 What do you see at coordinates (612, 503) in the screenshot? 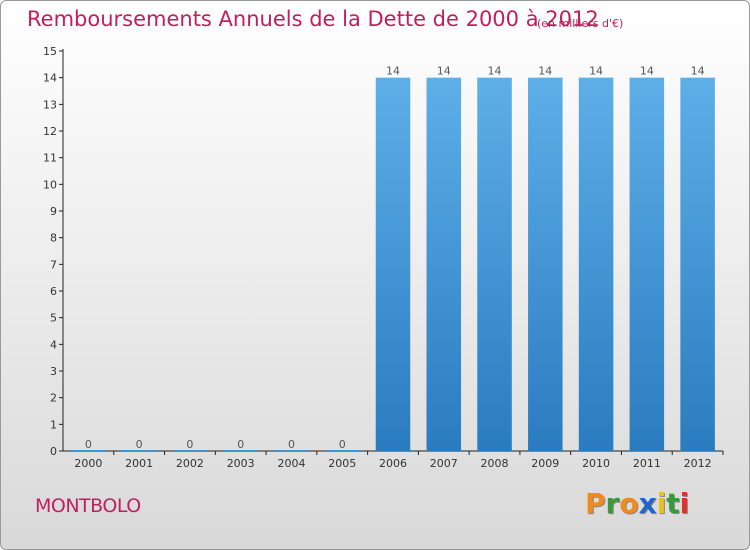
I see `logo-letter: r` at bounding box center [612, 503].